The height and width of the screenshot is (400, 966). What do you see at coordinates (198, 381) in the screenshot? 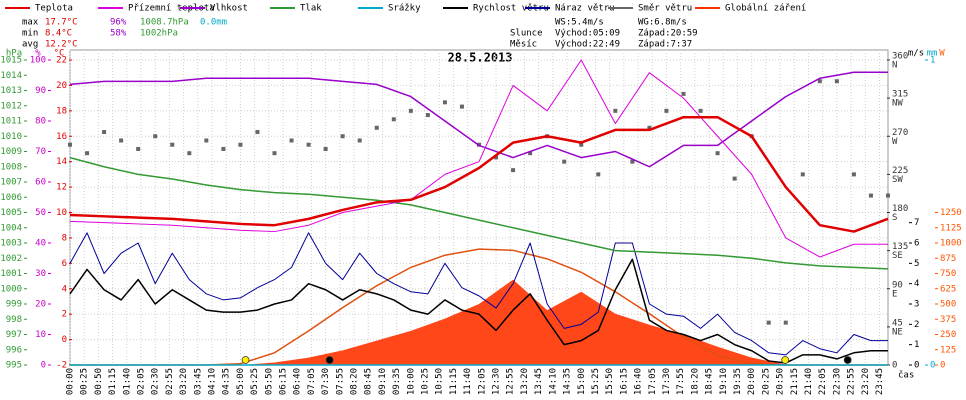
I see `x-tick-label: 03:45` at bounding box center [198, 381].